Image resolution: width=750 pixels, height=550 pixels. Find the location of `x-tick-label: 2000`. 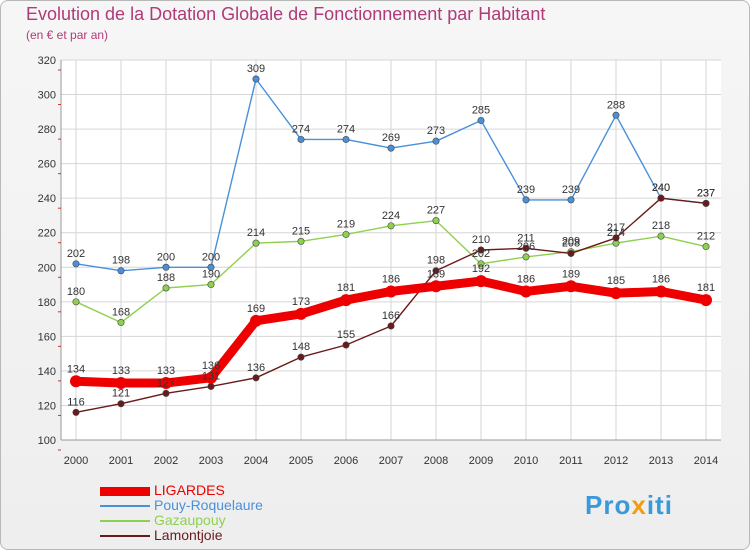

x-tick-label: 2000 is located at coordinates (76, 461).